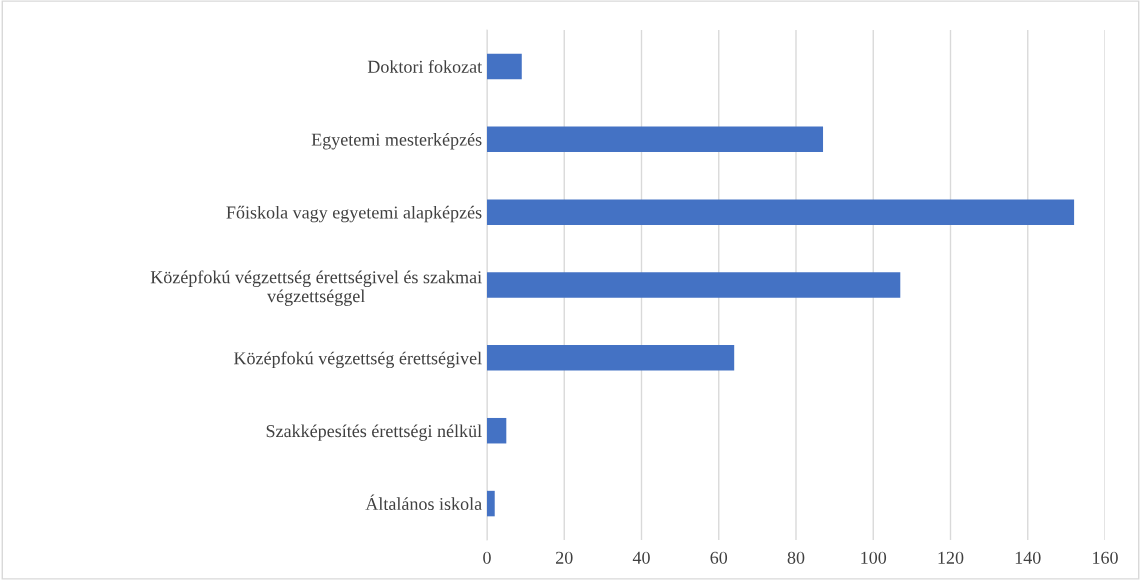 This screenshot has width=1141, height=580. Describe the element at coordinates (951, 557) in the screenshot. I see `x-tick-label: 120` at that location.